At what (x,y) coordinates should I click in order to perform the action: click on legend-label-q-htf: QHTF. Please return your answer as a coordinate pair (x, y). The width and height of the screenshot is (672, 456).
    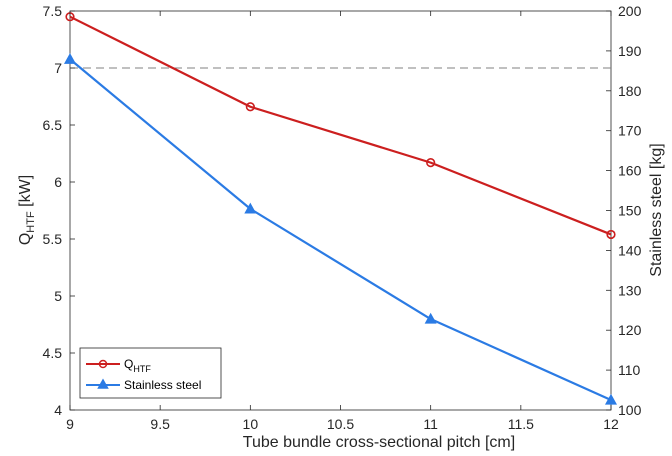
    Looking at the image, I should click on (137, 365).